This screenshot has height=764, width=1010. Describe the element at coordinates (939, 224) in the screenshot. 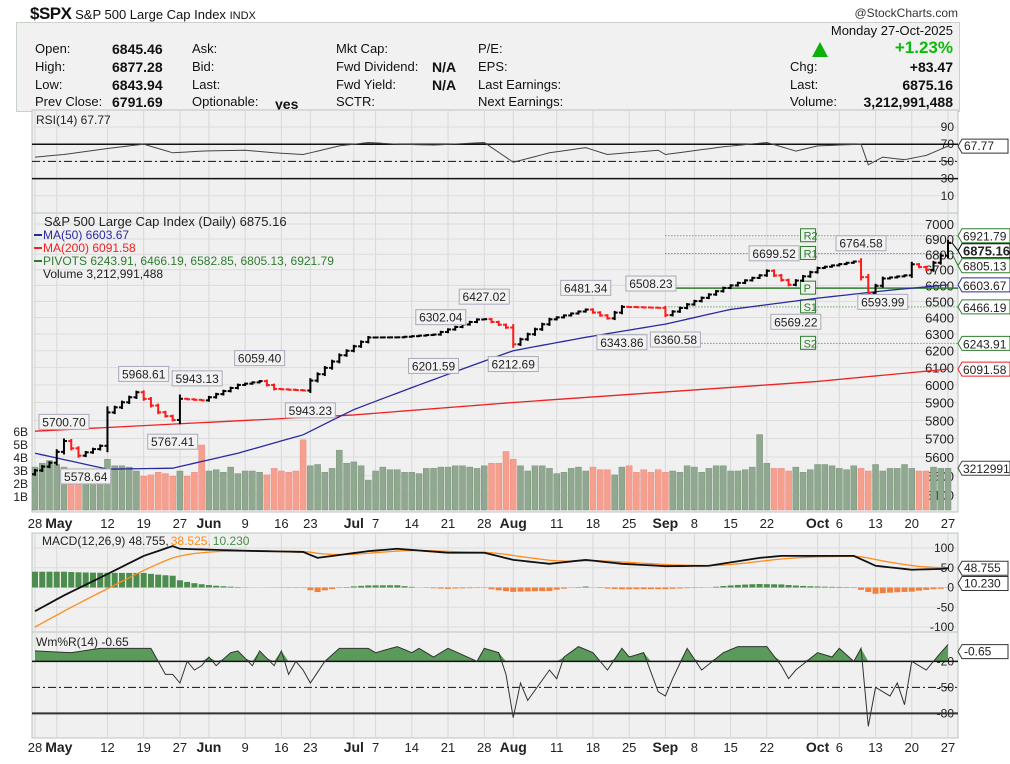

I see `price-axis-label: 7000` at that location.